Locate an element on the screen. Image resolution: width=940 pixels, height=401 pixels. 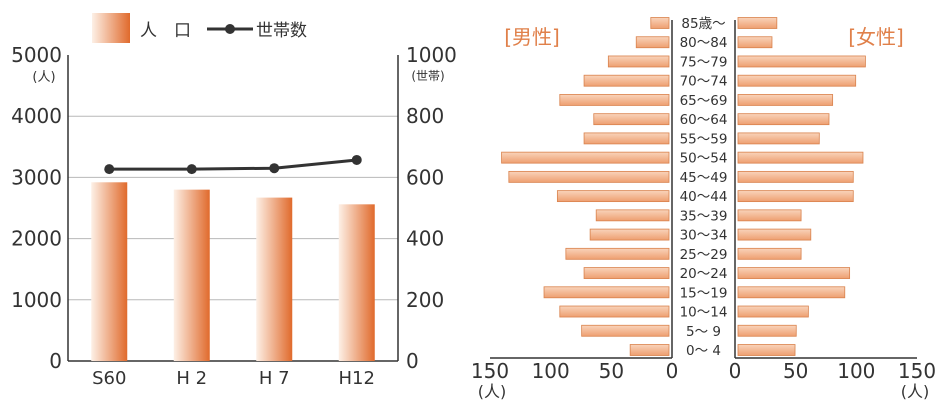
female-label: [女性] is located at coordinates (876, 37).